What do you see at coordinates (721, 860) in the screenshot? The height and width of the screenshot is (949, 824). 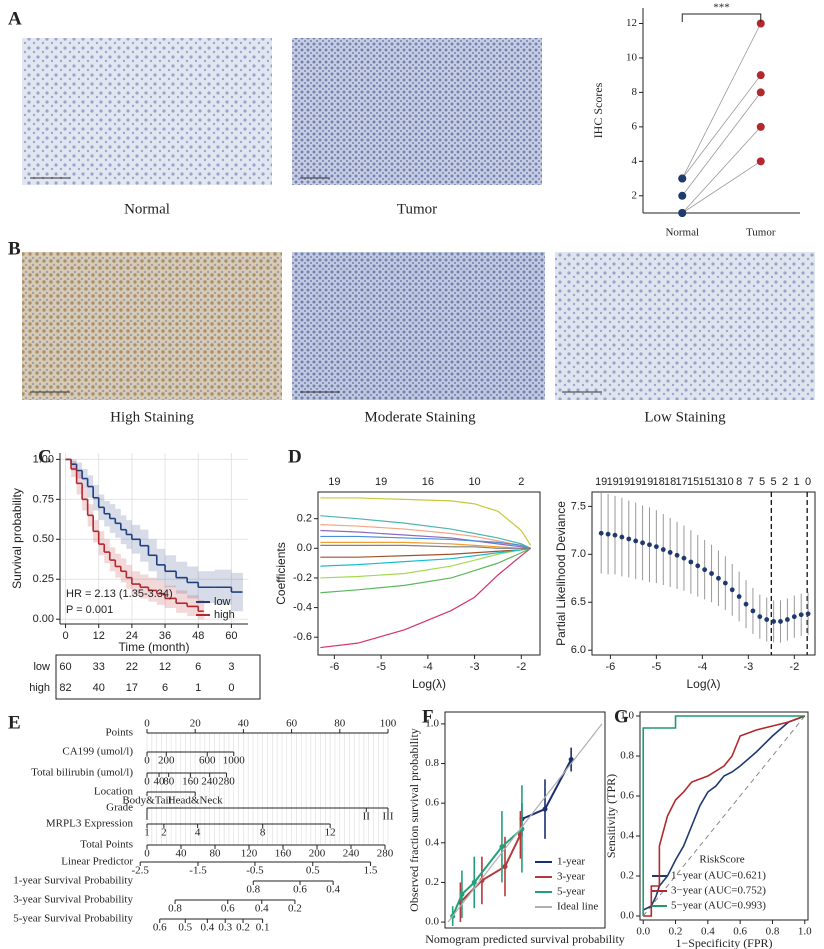 I see `legend-title: RiskScore` at bounding box center [721, 860].